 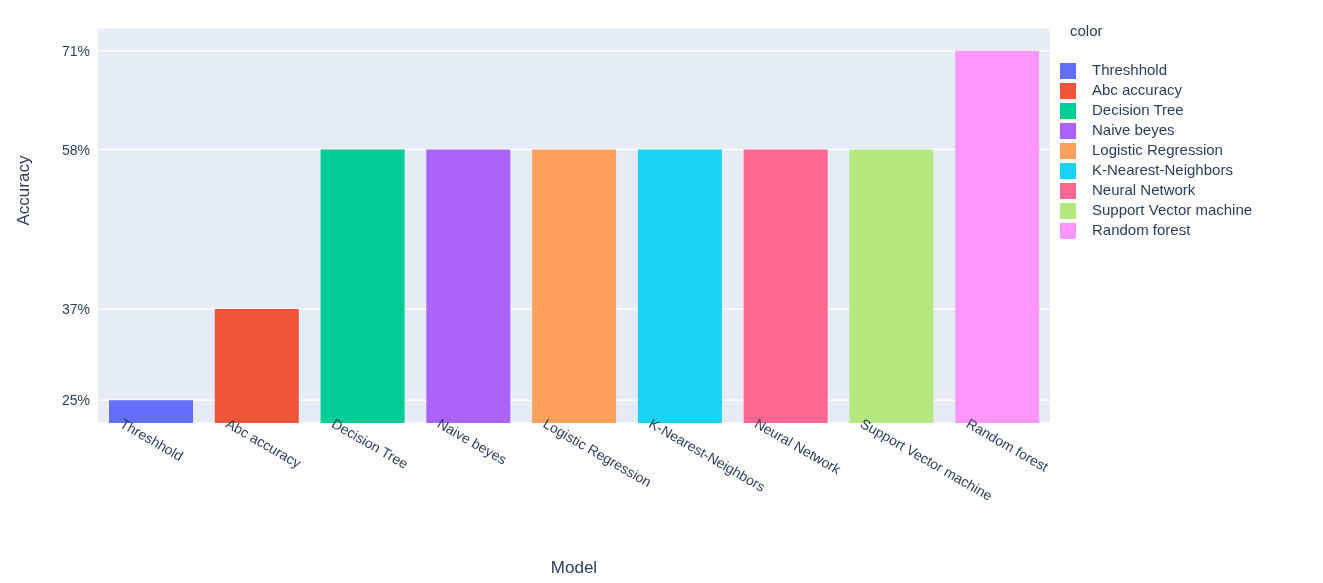 What do you see at coordinates (1157, 149) in the screenshot?
I see `legend-label: Logistic Regression` at bounding box center [1157, 149].